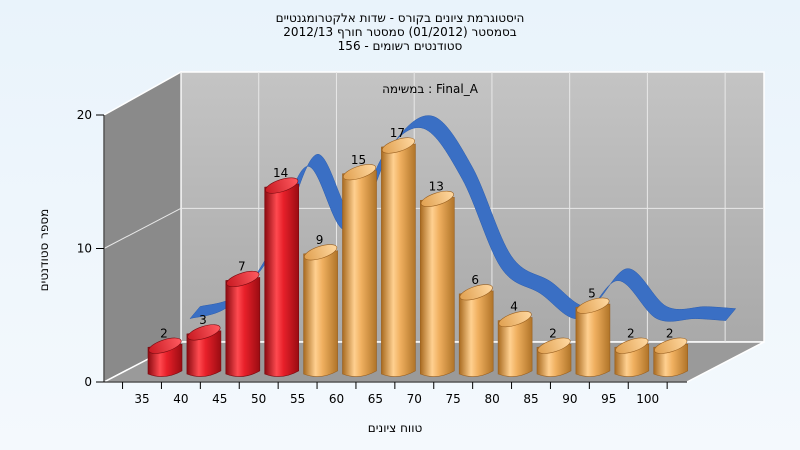  I want to click on x-tick-label: 75, so click(453, 399).